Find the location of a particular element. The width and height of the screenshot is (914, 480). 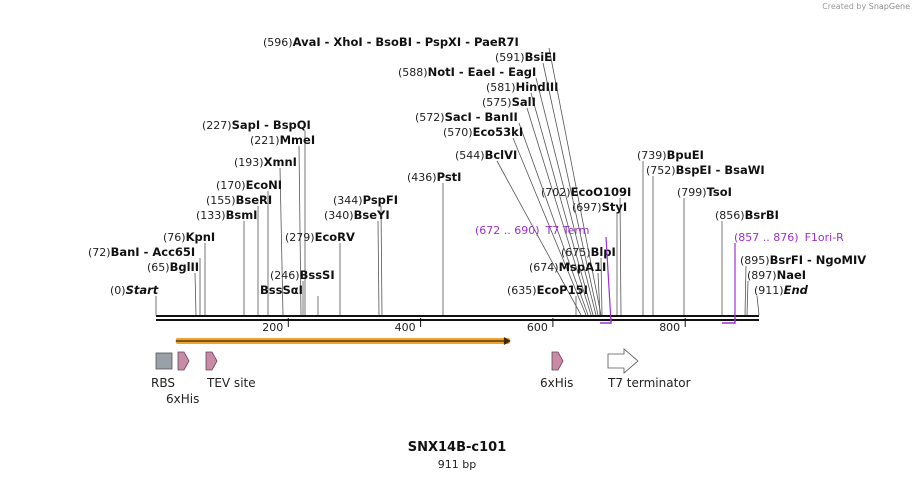

enzyme-label: (133)BsmI is located at coordinates (226, 215).